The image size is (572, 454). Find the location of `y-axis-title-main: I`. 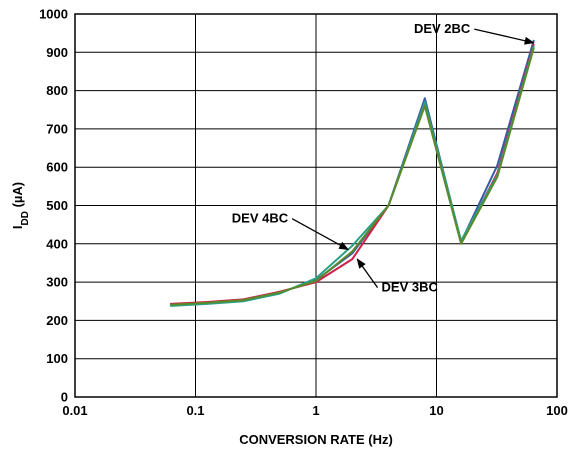

y-axis-title-main: I is located at coordinates (17, 227).